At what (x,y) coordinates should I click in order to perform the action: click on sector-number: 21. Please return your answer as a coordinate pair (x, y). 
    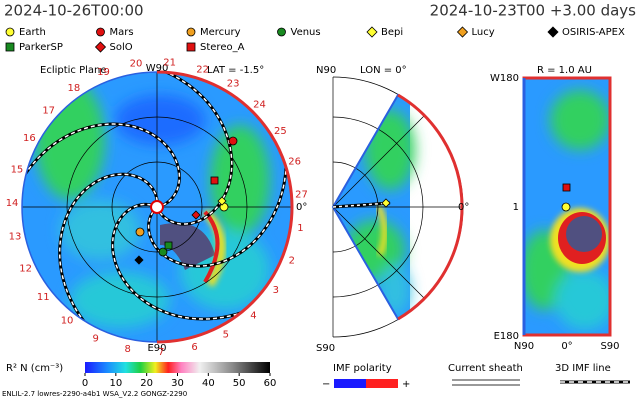
    Looking at the image, I should click on (169, 63).